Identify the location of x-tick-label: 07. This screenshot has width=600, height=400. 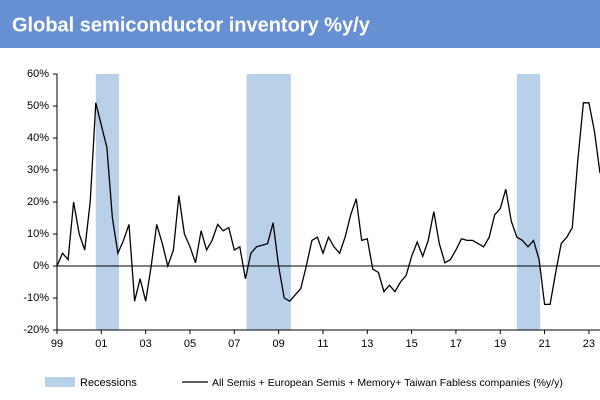
(234, 344).